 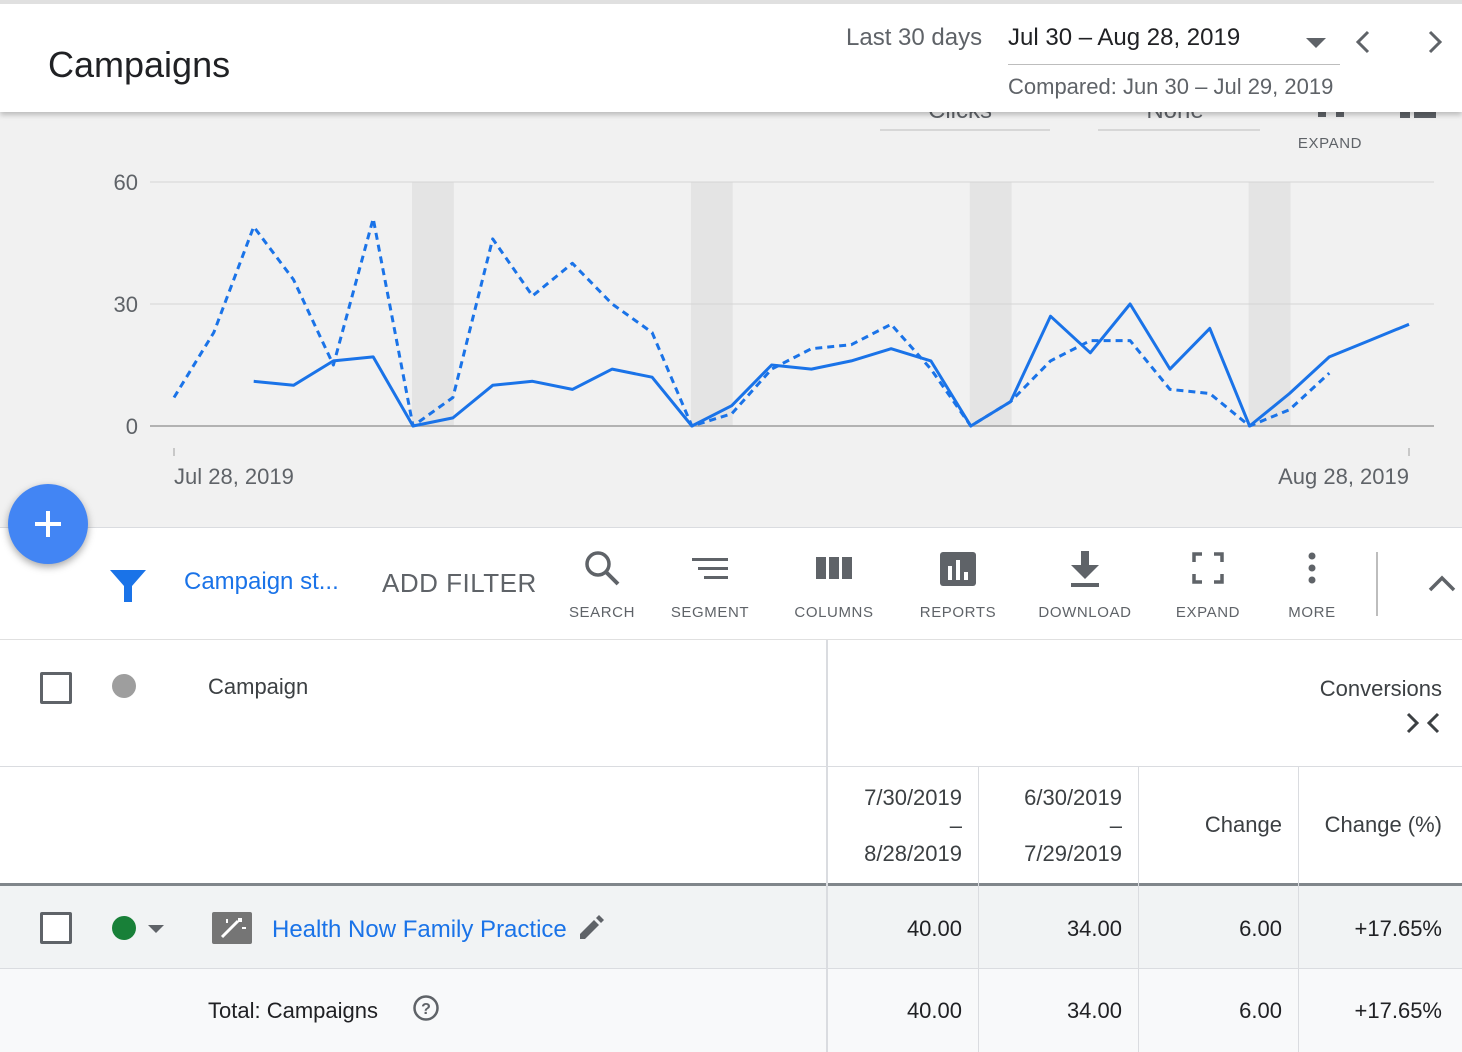 What do you see at coordinates (1418, 115) in the screenshot?
I see `chart-type-icon` at bounding box center [1418, 115].